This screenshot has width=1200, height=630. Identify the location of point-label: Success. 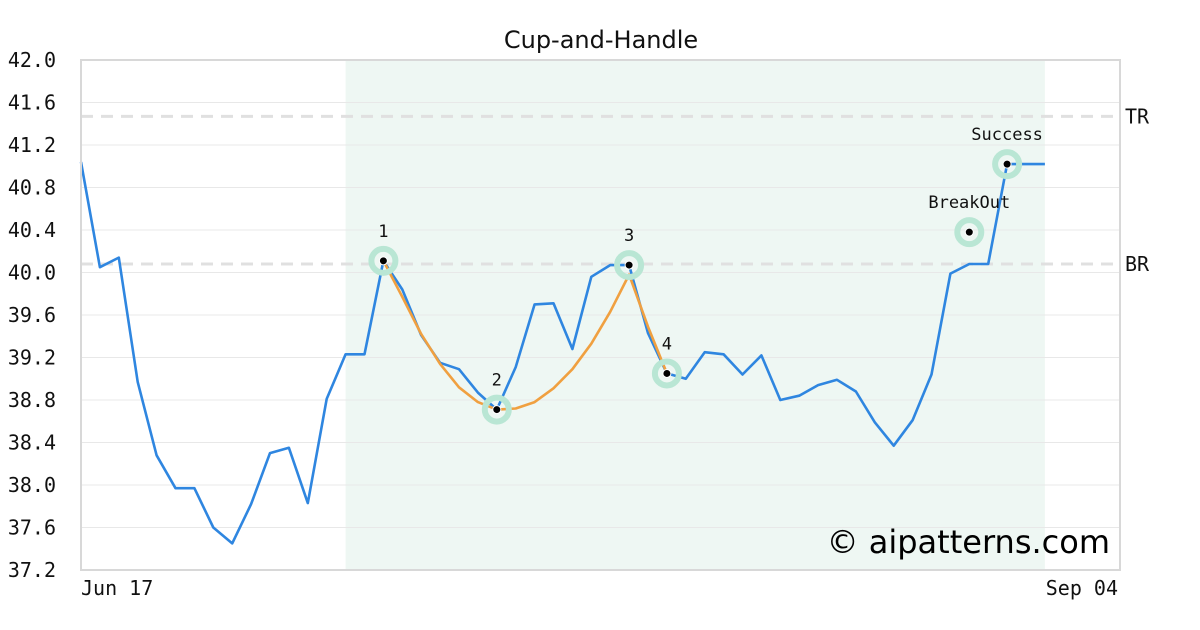
(1007, 135).